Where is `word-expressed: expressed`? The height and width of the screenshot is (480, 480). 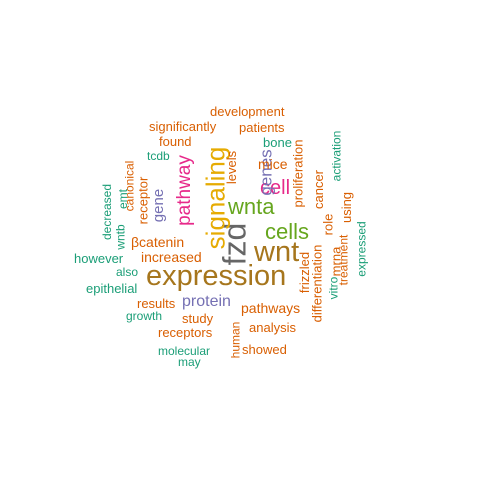
word-expressed: expressed is located at coordinates (361, 249).